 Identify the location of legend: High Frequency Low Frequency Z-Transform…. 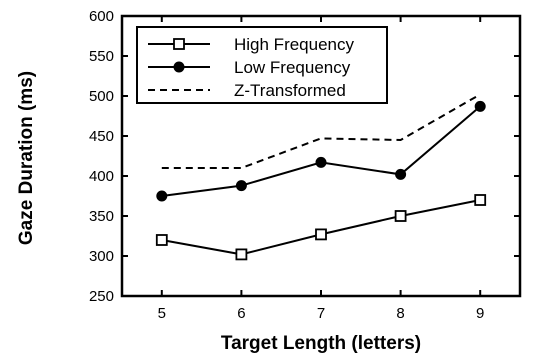
(262, 65).